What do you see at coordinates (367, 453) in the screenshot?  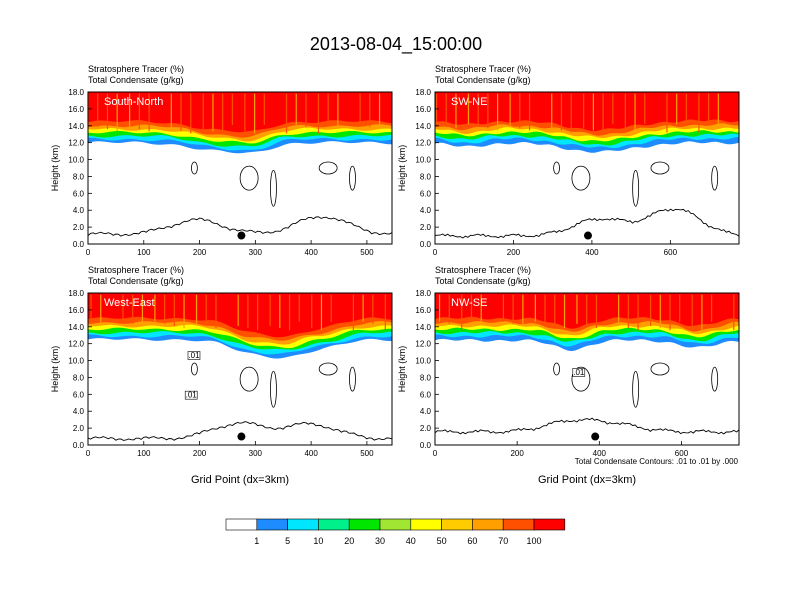 I see `x-tick-label: 500` at bounding box center [367, 453].